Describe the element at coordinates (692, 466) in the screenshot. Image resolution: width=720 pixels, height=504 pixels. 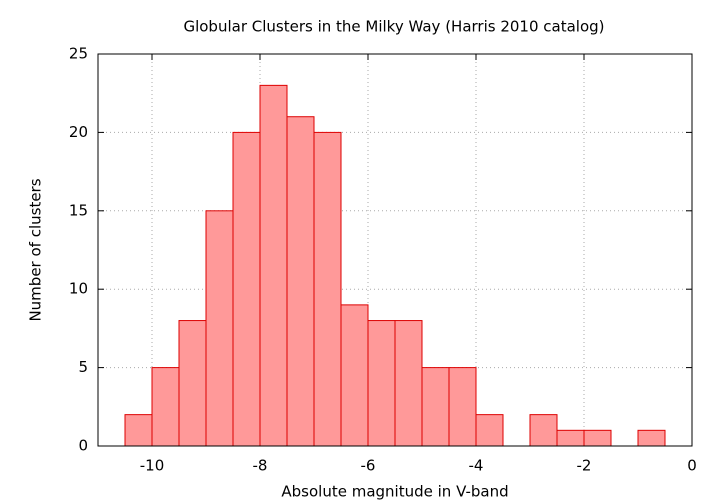
I see `x-tick-label: 0` at that location.